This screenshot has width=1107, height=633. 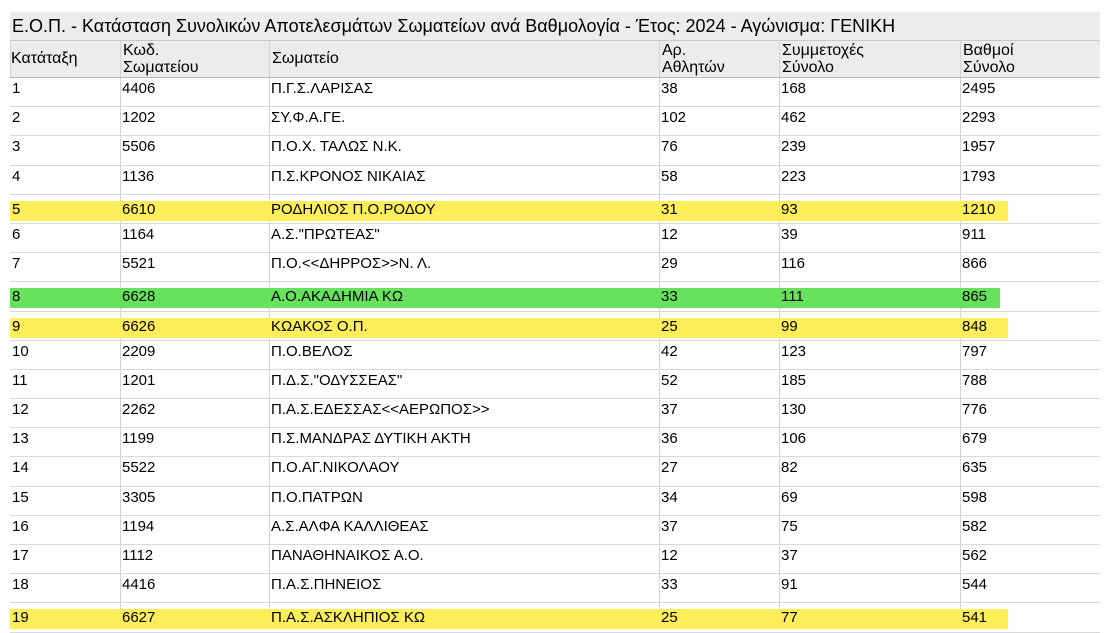 What do you see at coordinates (869, 619) in the screenshot?
I see `entries-total-cell: 77` at bounding box center [869, 619].